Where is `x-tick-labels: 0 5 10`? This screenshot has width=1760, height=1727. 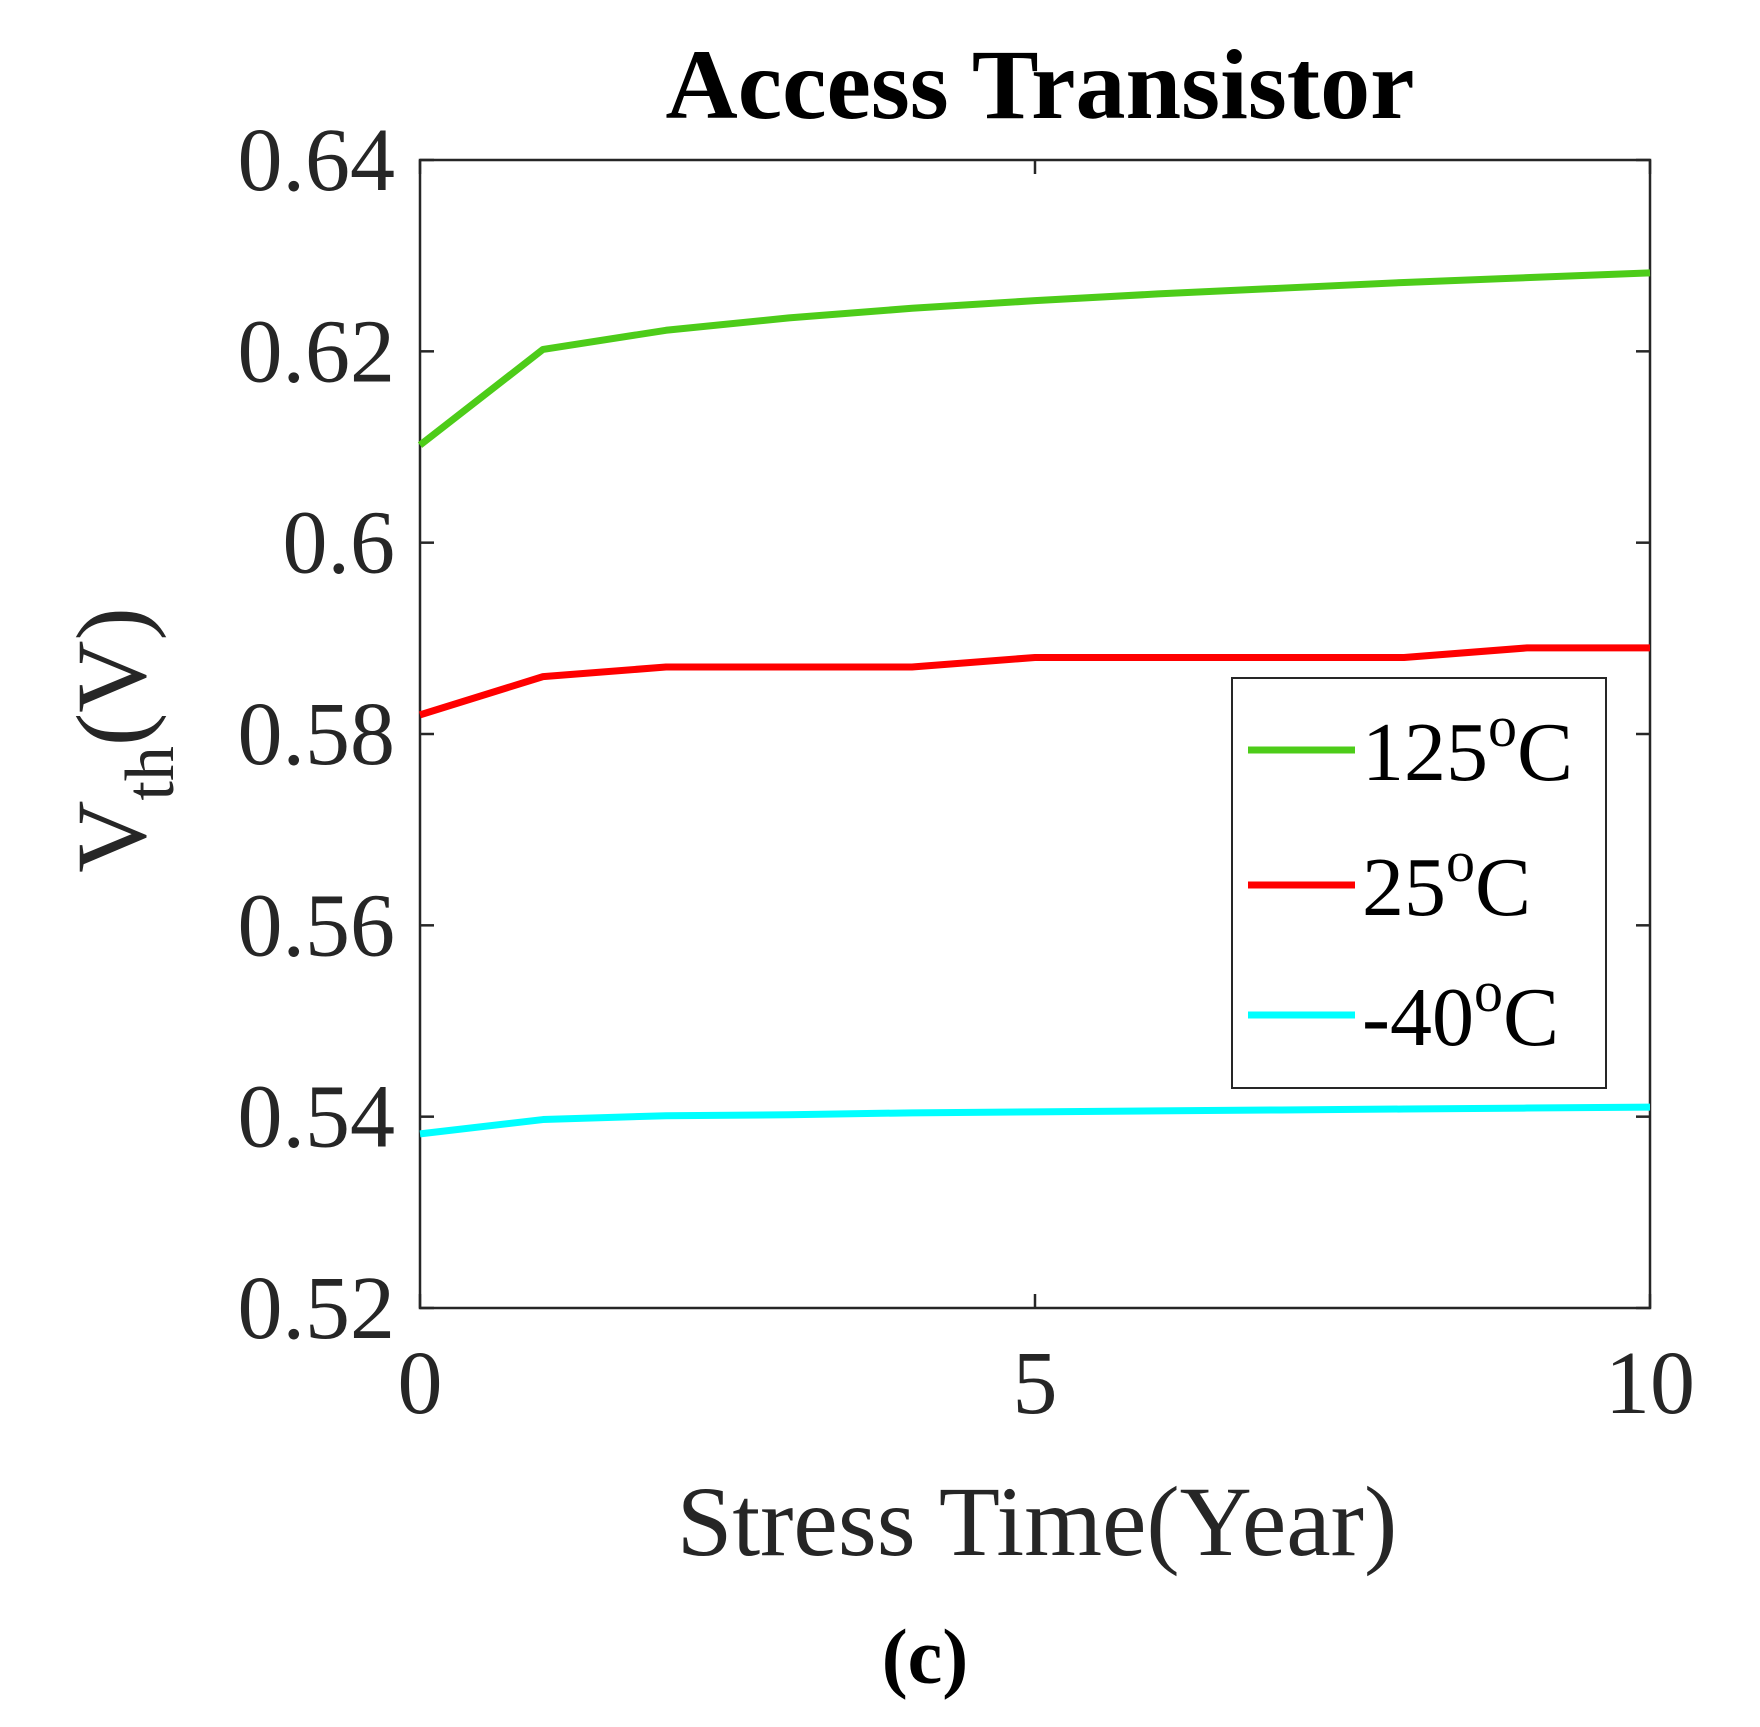 x-tick-labels: 0 5 10 is located at coordinates (1047, 1383).